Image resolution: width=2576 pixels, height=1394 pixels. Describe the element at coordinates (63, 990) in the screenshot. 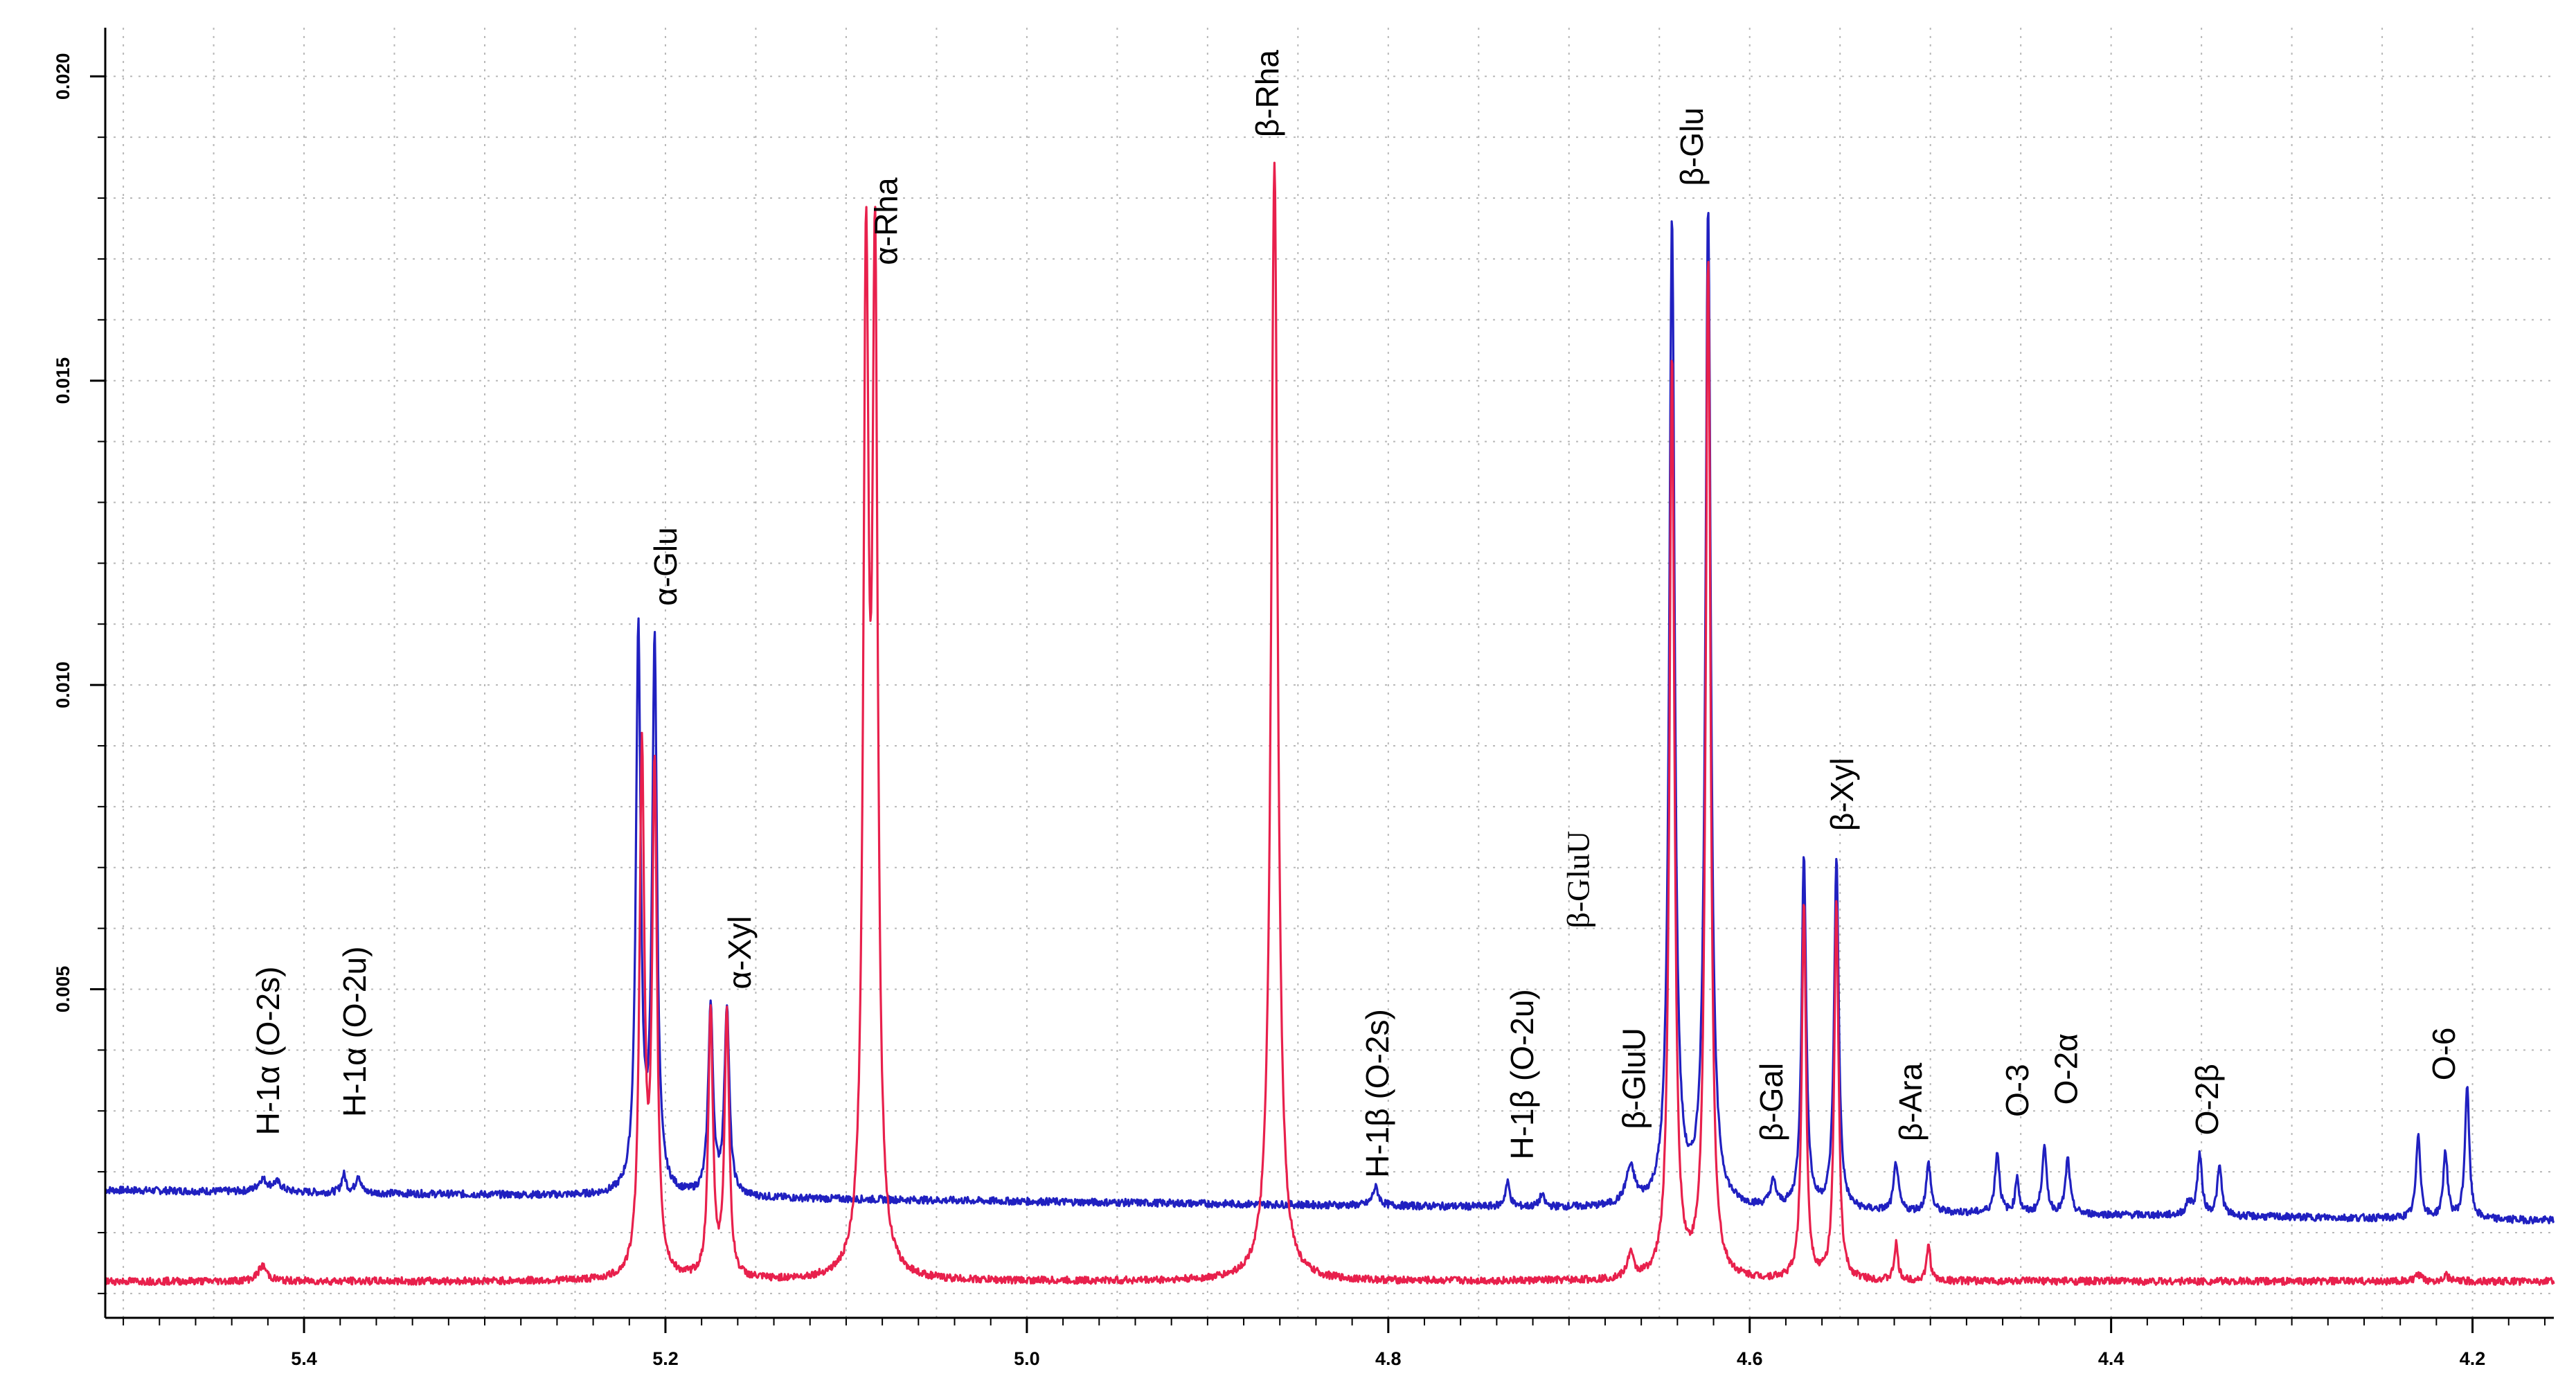

I see `y-tick-label: 0.005` at that location.